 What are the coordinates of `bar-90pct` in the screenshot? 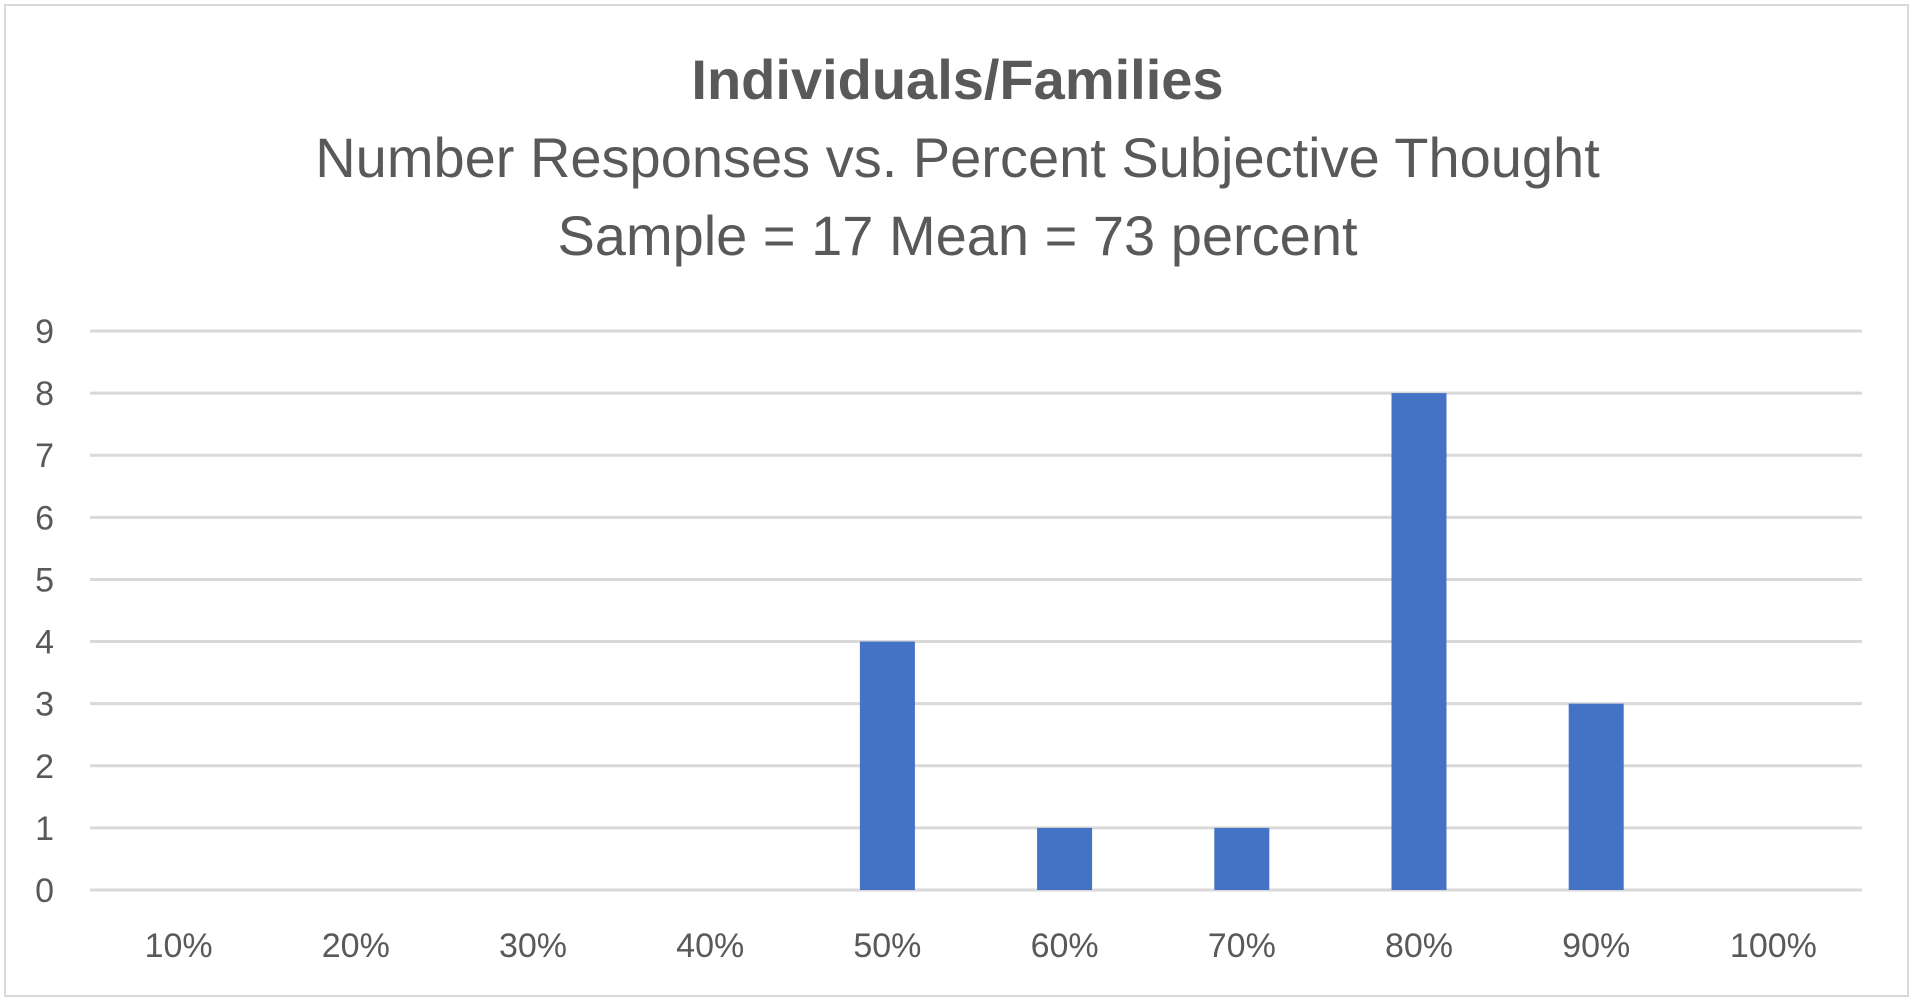 It's located at (1596, 796).